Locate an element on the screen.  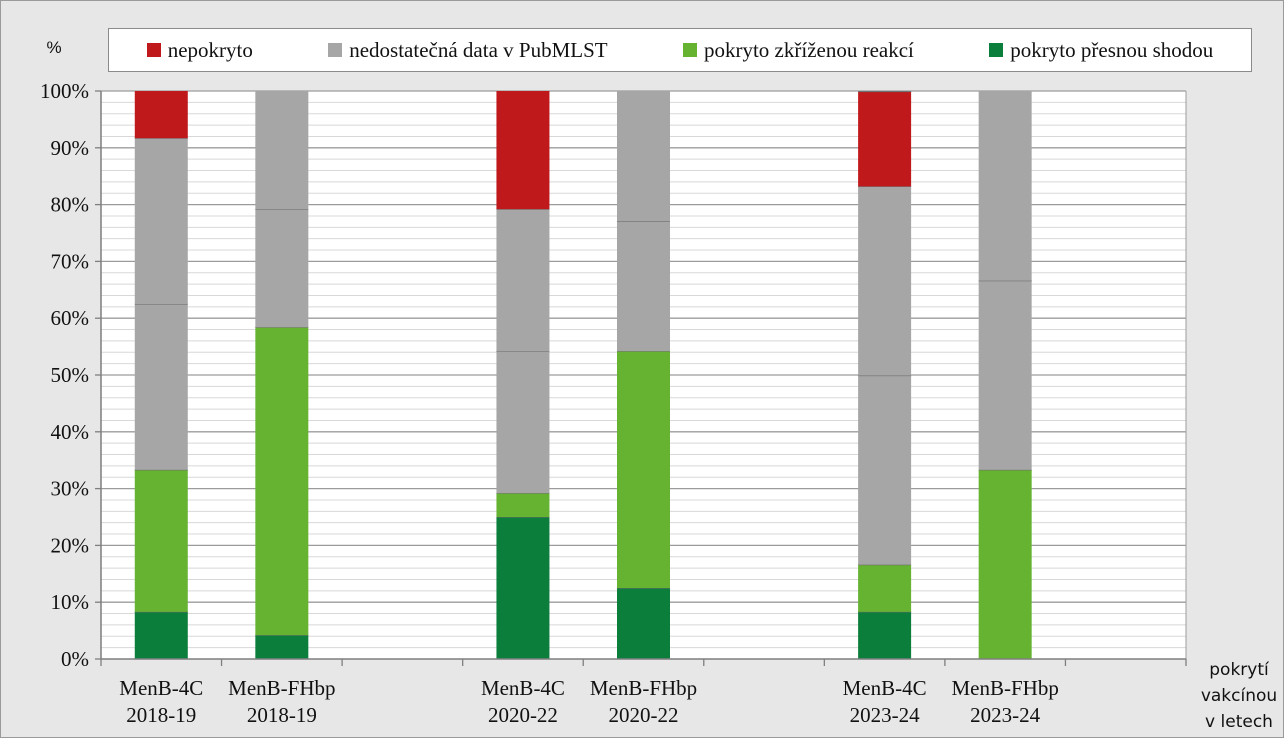
y-tick-label: 50% is located at coordinates (70, 375).